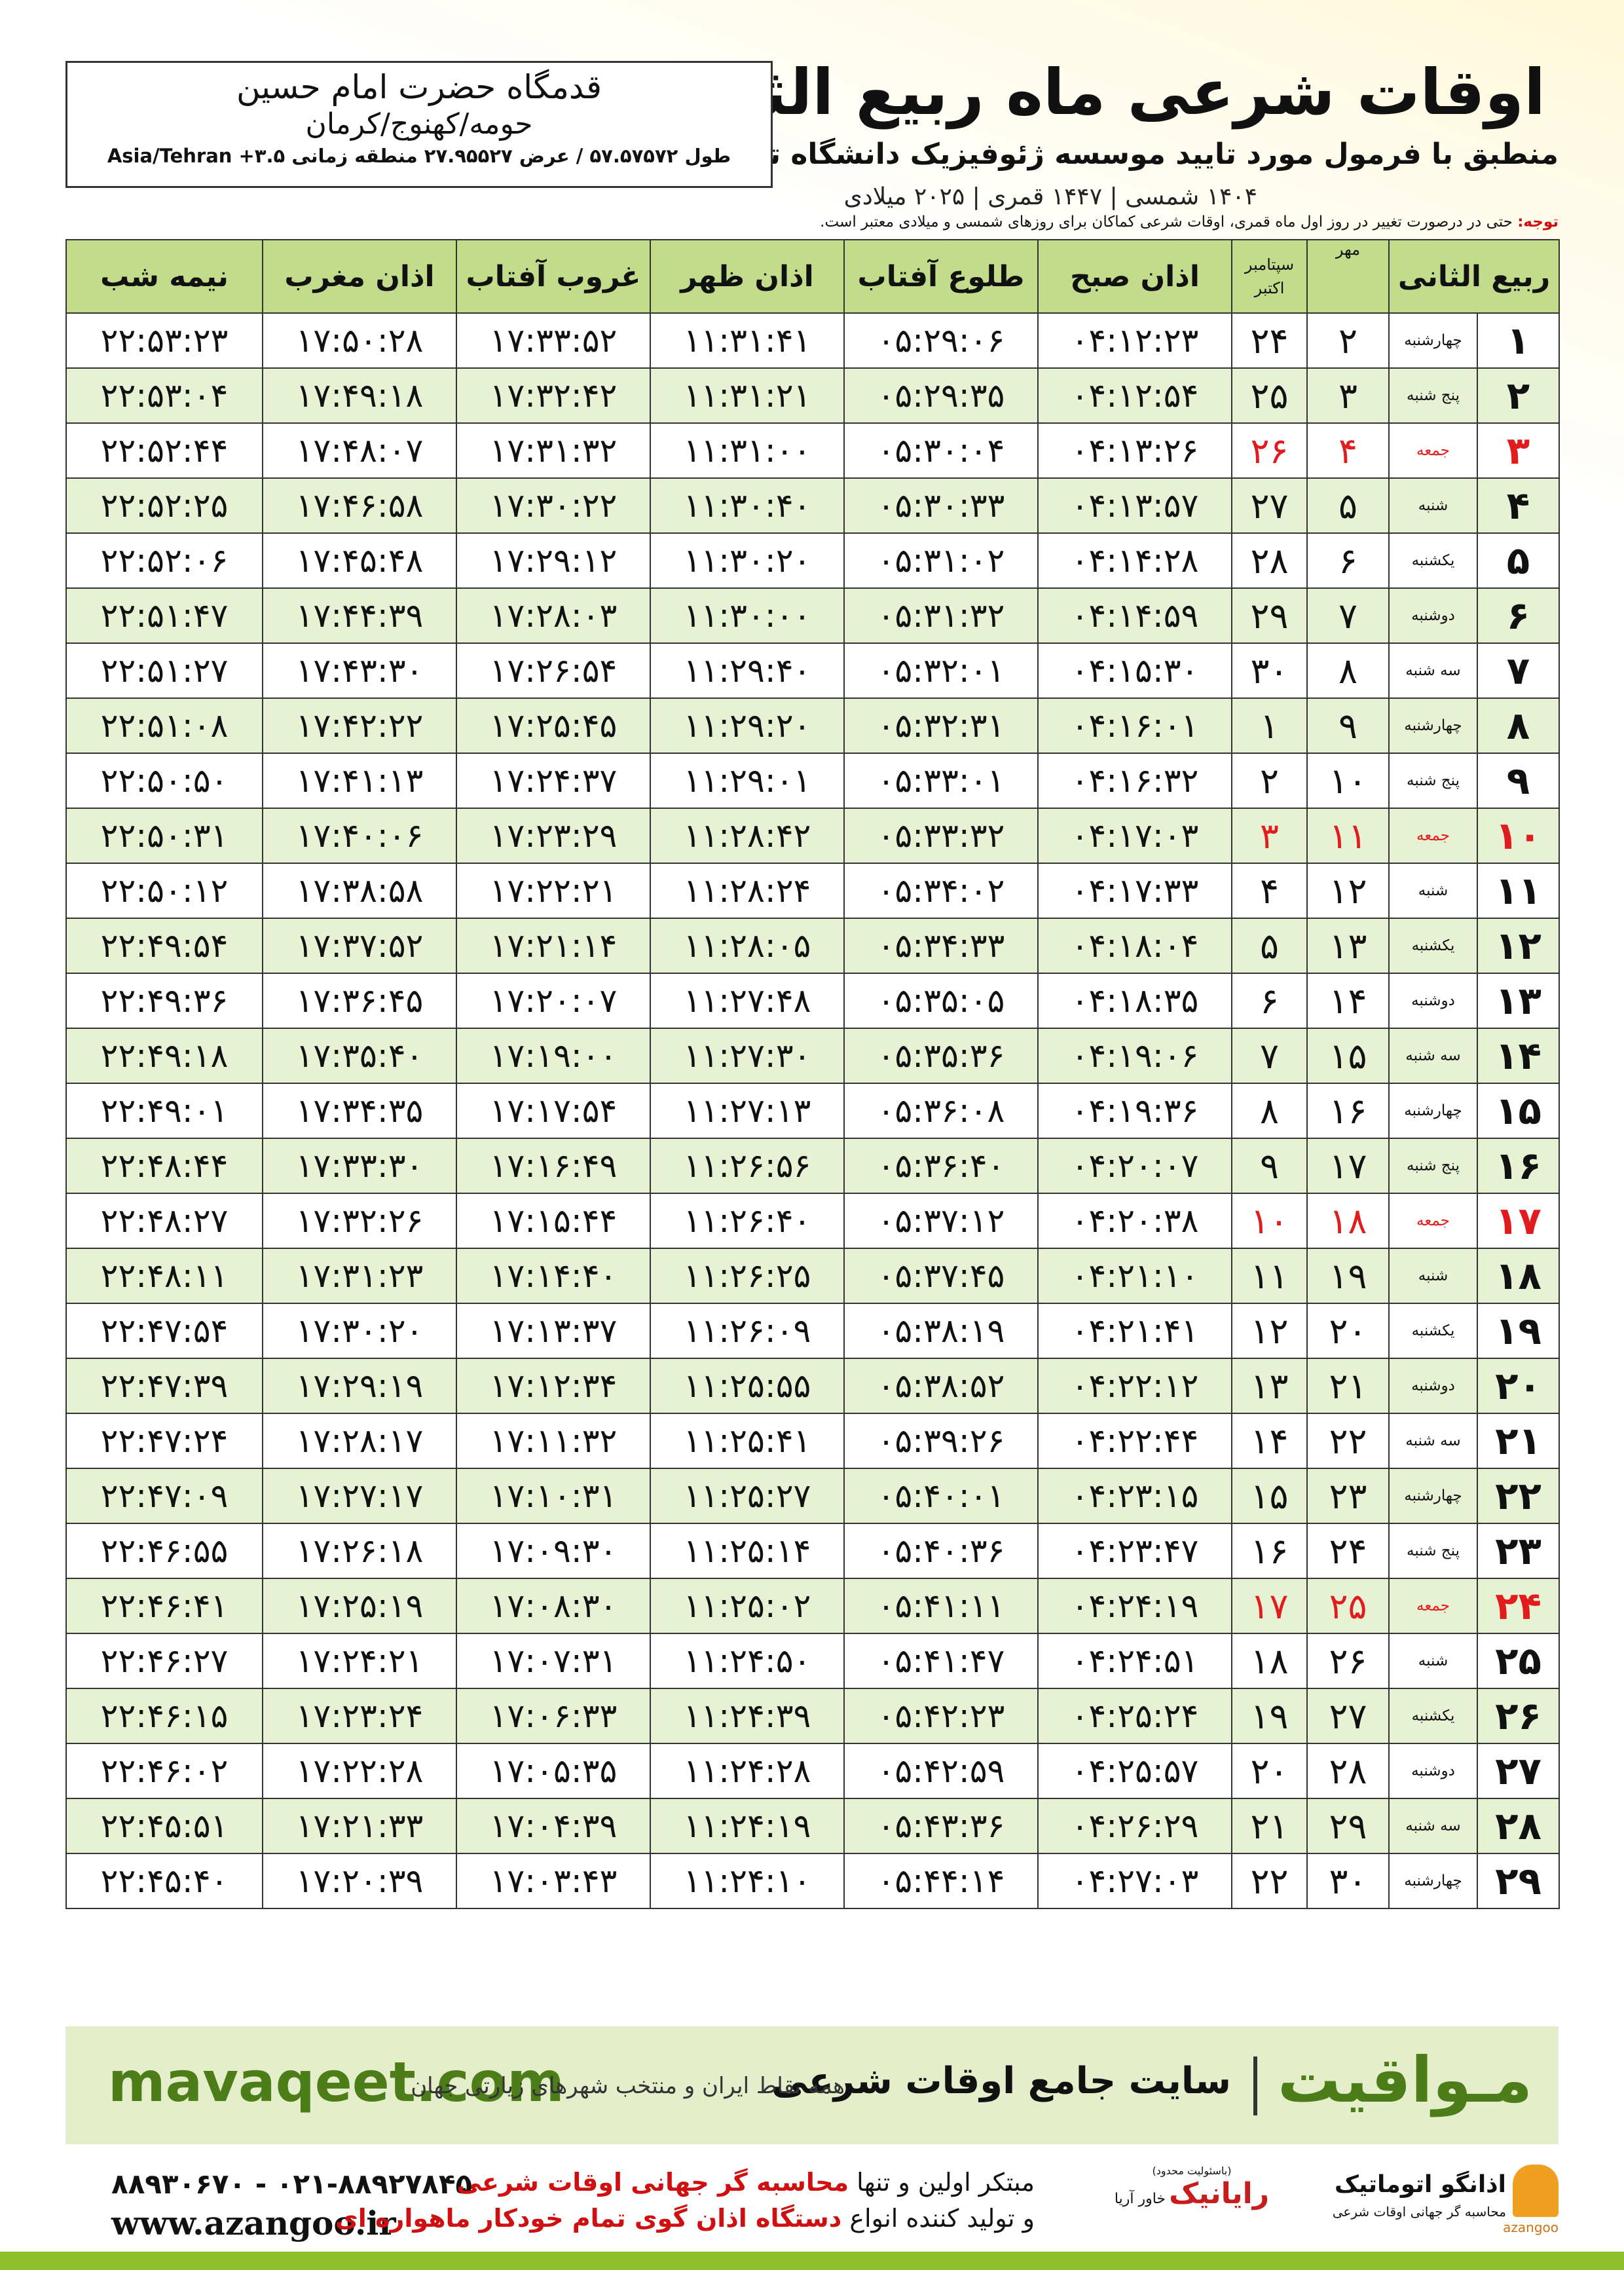  Describe the element at coordinates (1140, 2199) in the screenshot. I see `logo-sub: خاور آریا` at that location.